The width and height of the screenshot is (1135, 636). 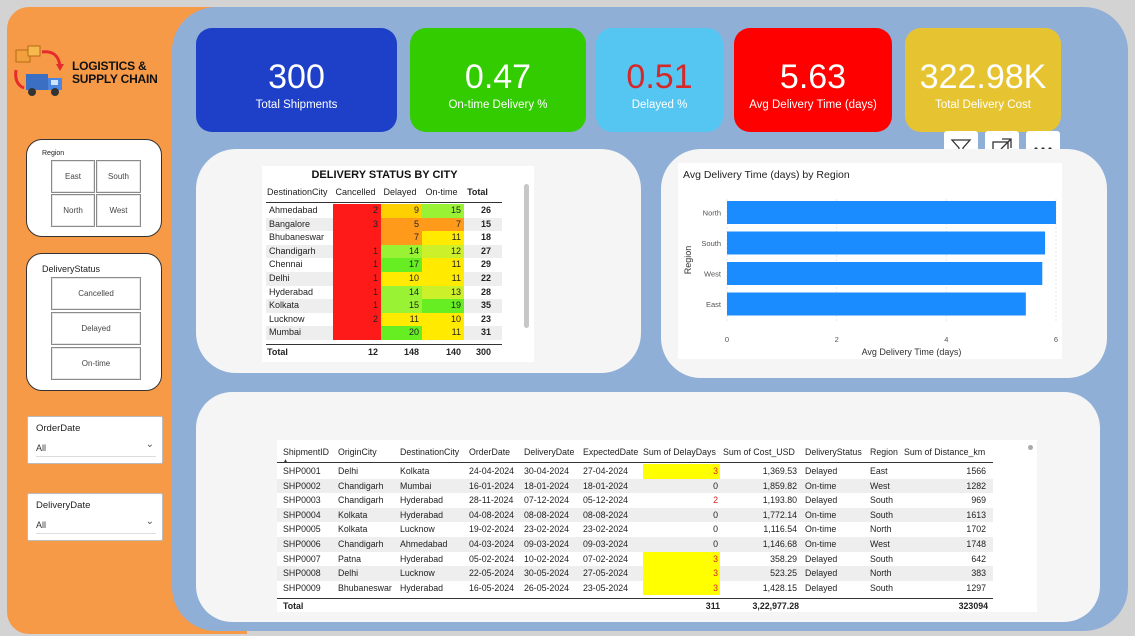 What do you see at coordinates (485, 332) in the screenshot?
I see `matrix-cell-total: 31` at bounding box center [485, 332].